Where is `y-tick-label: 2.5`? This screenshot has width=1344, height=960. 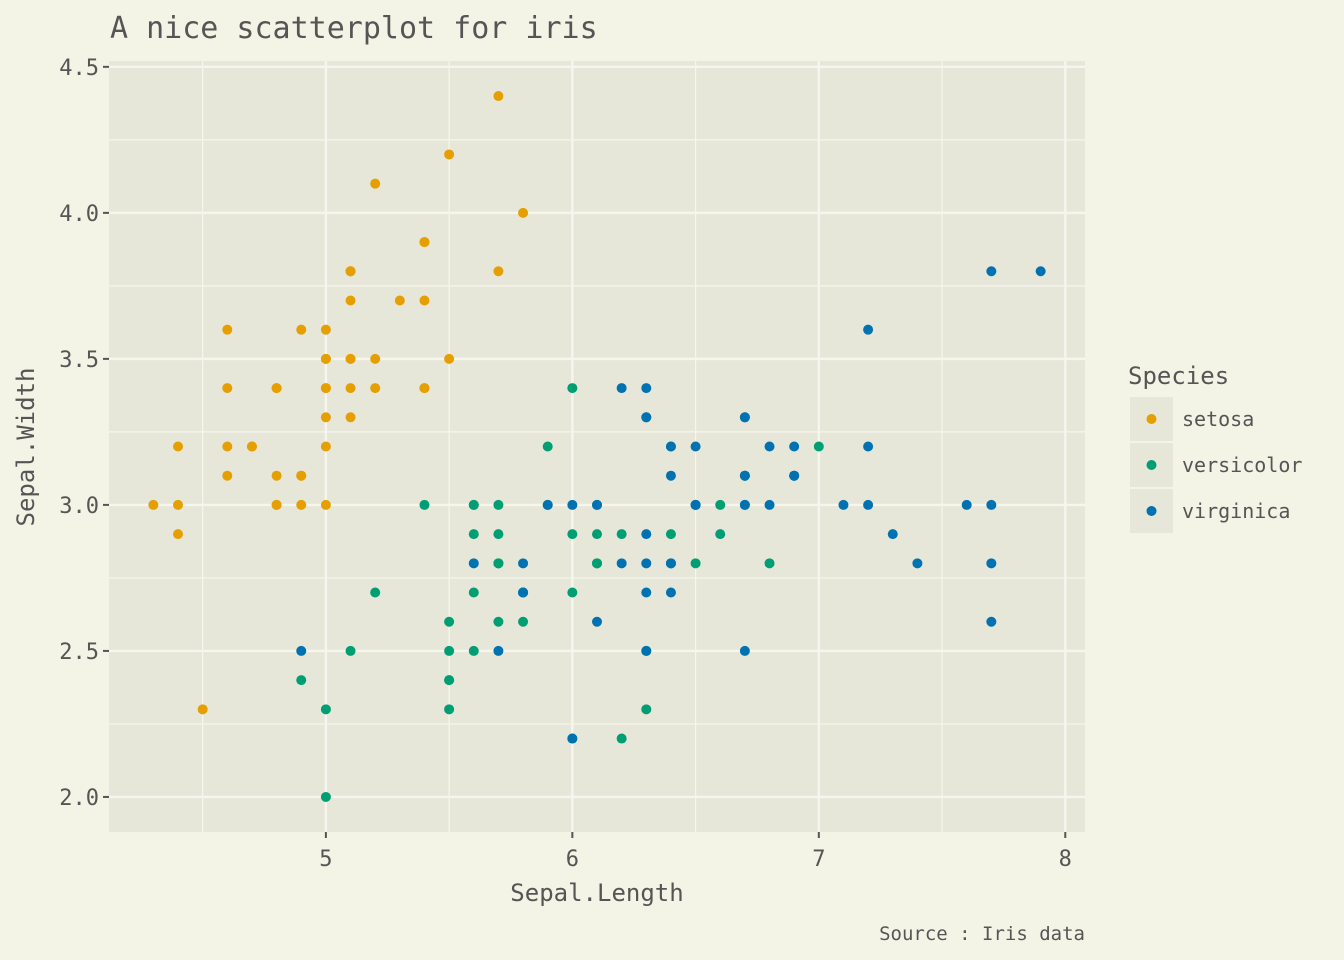
y-tick-label: 2.5 is located at coordinates (79, 652).